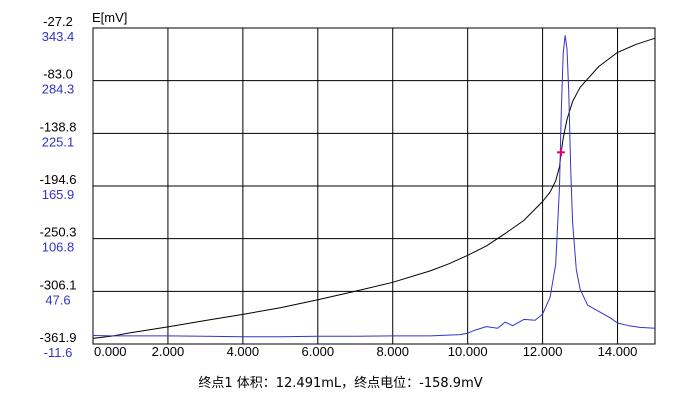  I want to click on y-axis-label: E[mV], so click(109, 17).